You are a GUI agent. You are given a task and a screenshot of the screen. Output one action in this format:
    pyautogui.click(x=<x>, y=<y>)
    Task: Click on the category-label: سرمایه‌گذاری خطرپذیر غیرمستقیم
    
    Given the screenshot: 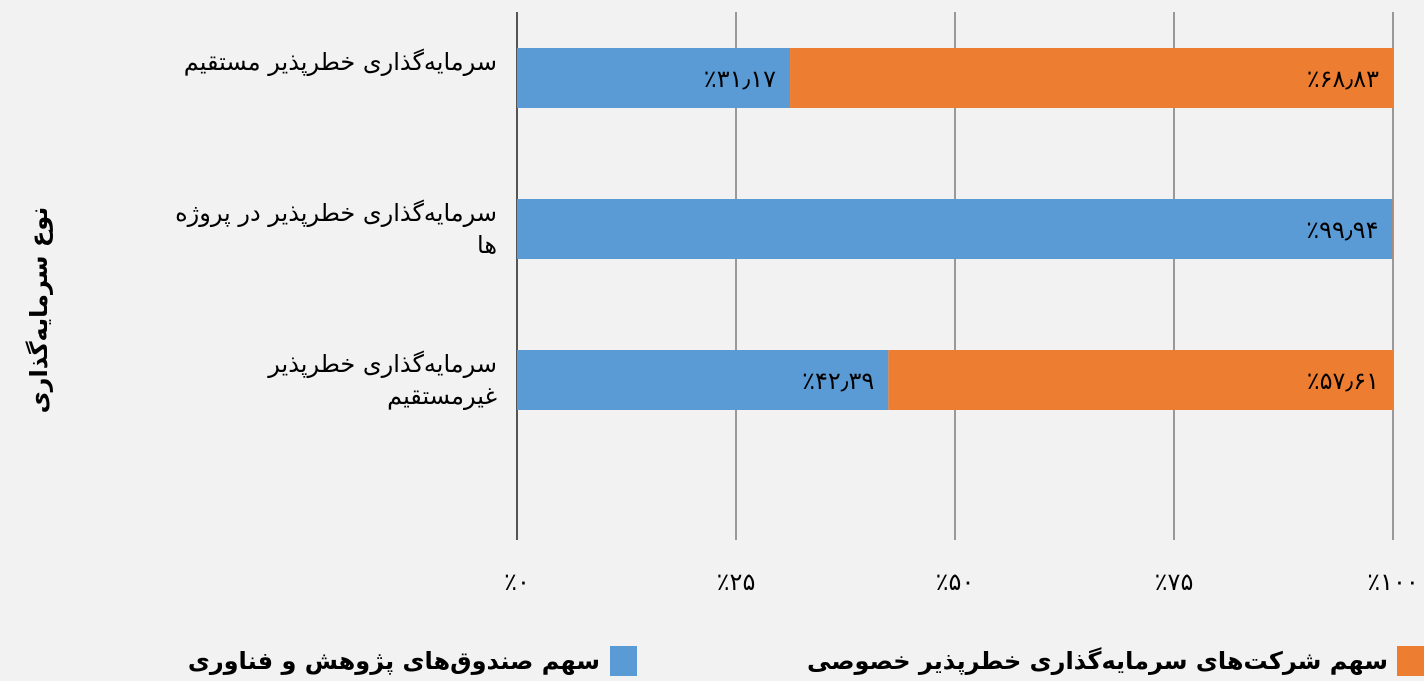 What is the action you would take?
    pyautogui.click(x=382, y=380)
    